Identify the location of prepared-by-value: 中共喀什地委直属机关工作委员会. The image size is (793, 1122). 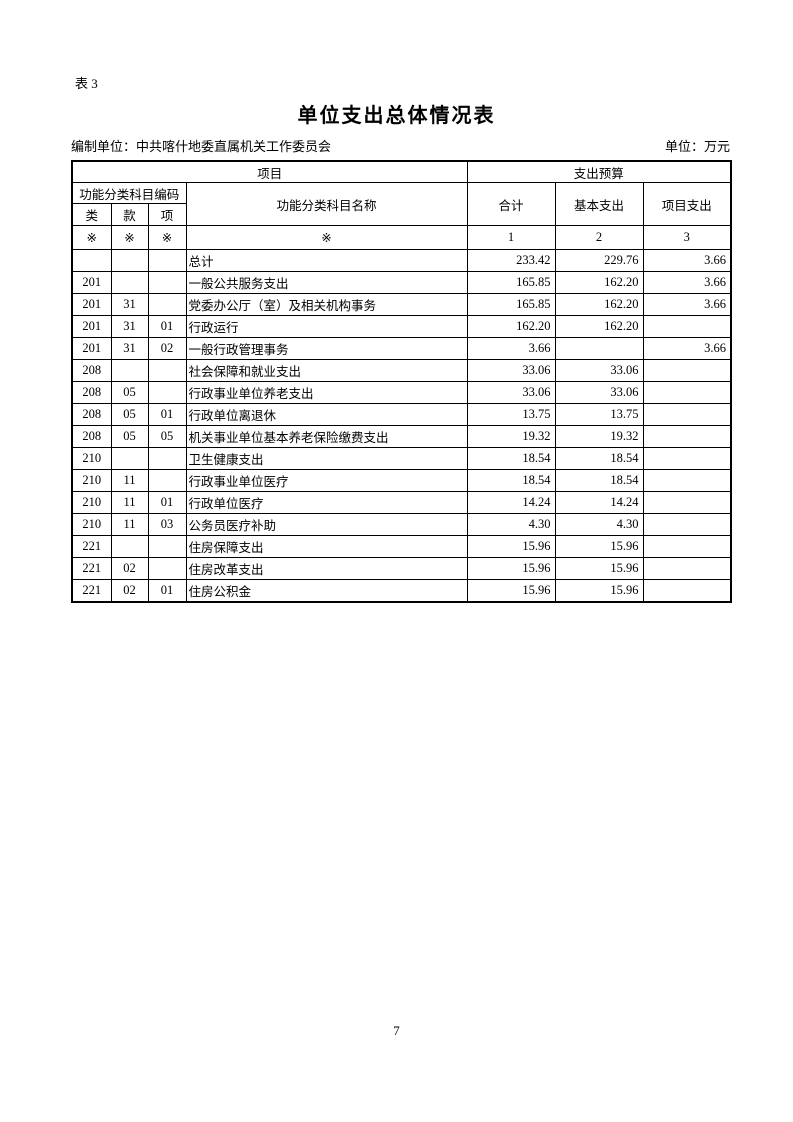
(234, 146).